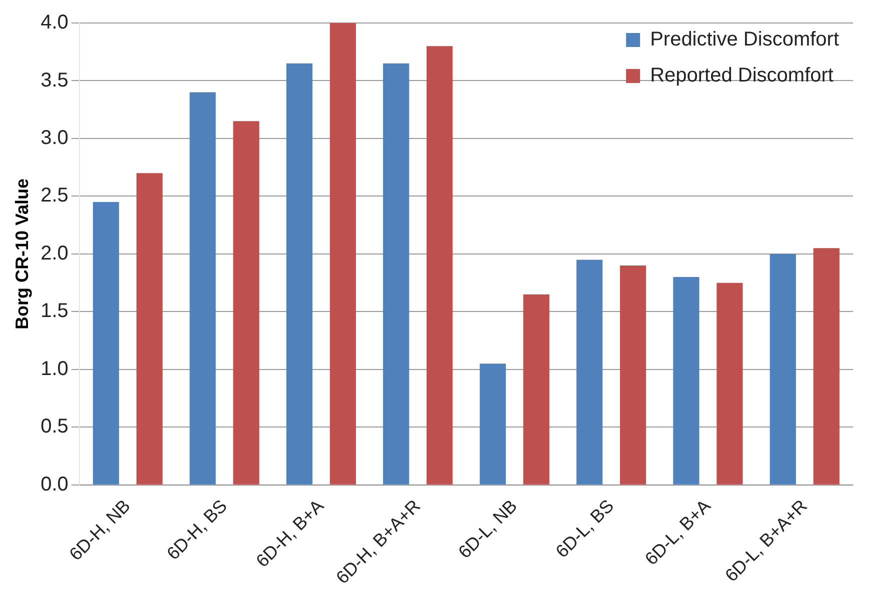 Image resolution: width=885 pixels, height=604 pixels. What do you see at coordinates (742, 75) in the screenshot?
I see `legend-label: Reported Discomfort` at bounding box center [742, 75].